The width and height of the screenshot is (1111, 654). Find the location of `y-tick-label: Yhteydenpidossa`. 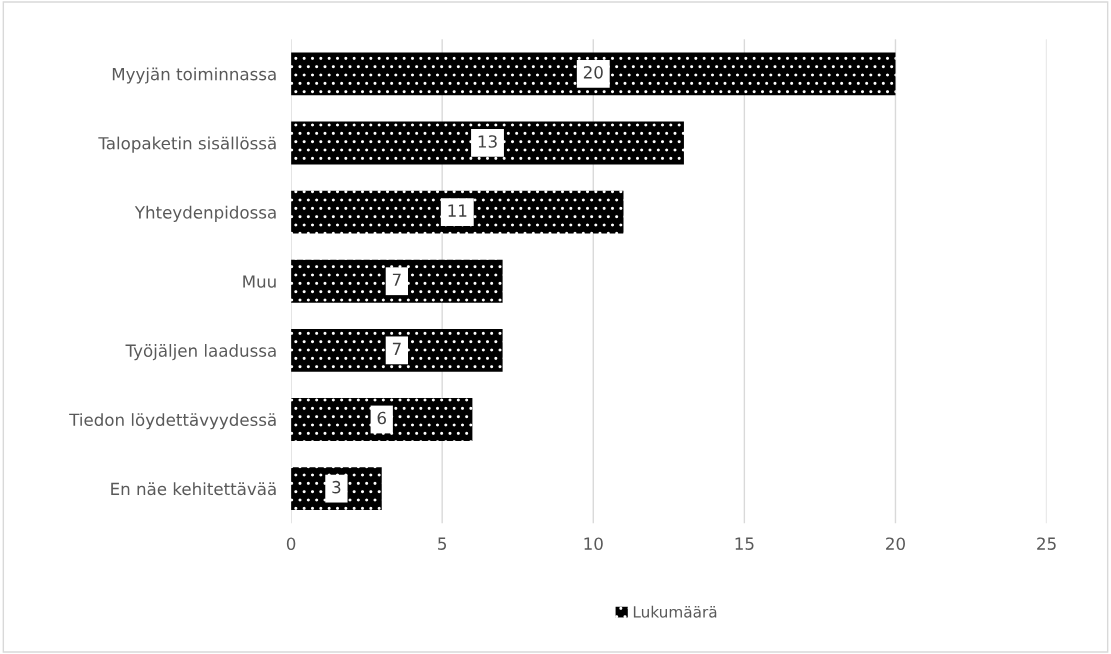

y-tick-label: Yhteydenpidossa is located at coordinates (205, 213).